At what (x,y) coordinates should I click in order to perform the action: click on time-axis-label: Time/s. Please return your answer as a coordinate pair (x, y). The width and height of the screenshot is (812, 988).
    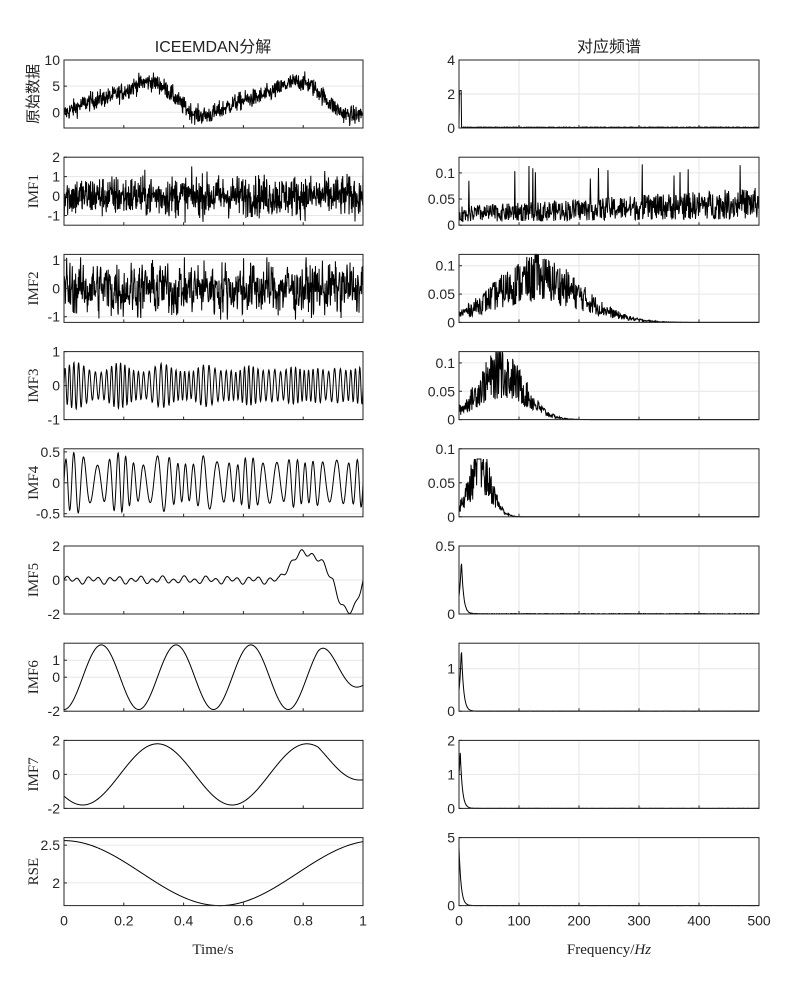
    Looking at the image, I should click on (212, 950).